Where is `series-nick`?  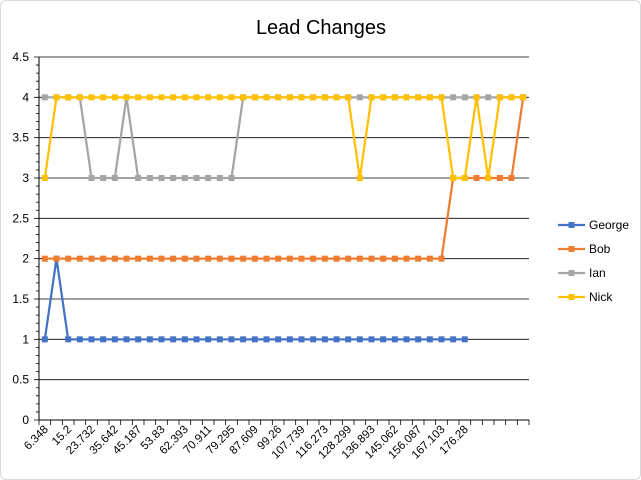 series-nick is located at coordinates (284, 137).